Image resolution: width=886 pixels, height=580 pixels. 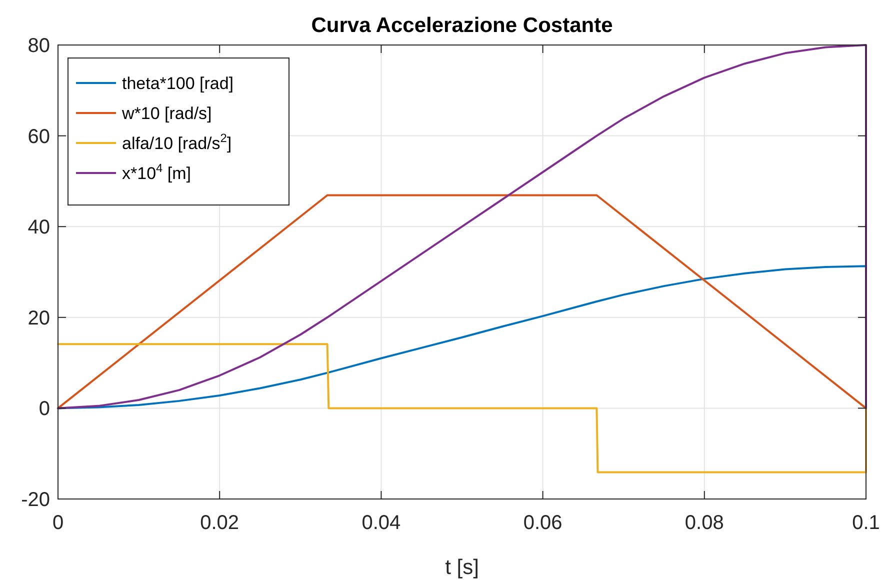 I want to click on y-tick-label: 40, so click(x=39, y=227).